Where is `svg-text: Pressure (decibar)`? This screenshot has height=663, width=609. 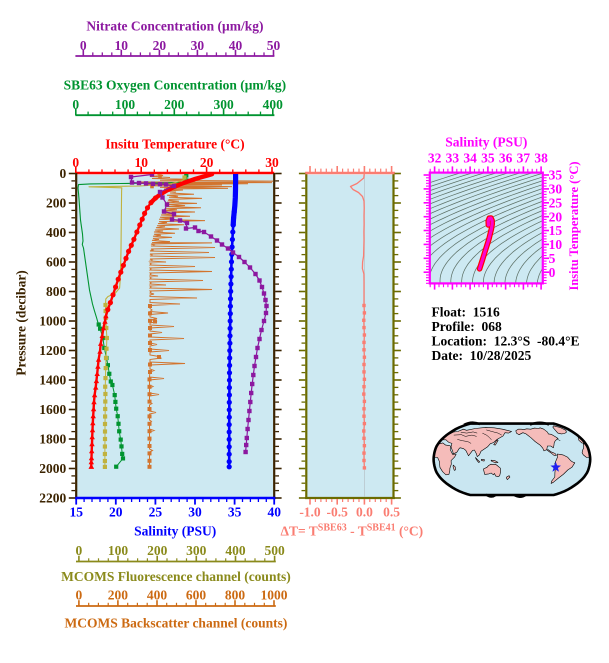 svg-text: Pressure (decibar) is located at coordinates (21, 323).